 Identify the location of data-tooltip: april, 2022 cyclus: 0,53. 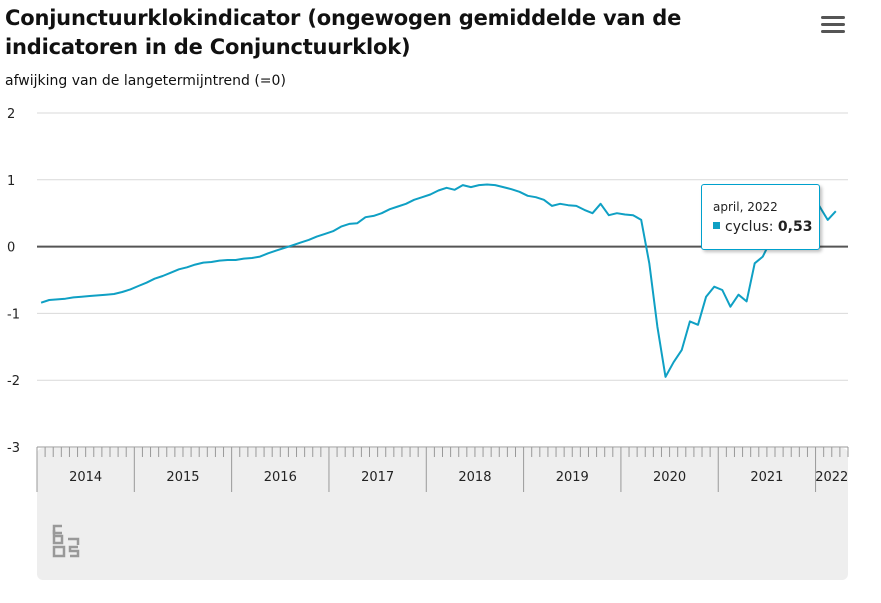
(760, 217).